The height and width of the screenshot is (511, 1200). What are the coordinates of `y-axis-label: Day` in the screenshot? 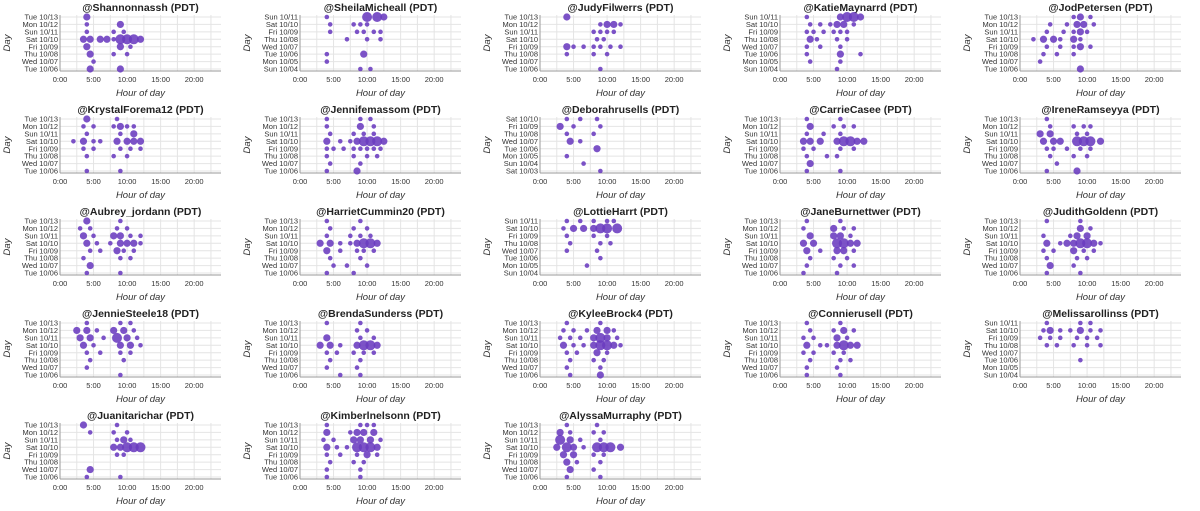 It's located at (487, 348).